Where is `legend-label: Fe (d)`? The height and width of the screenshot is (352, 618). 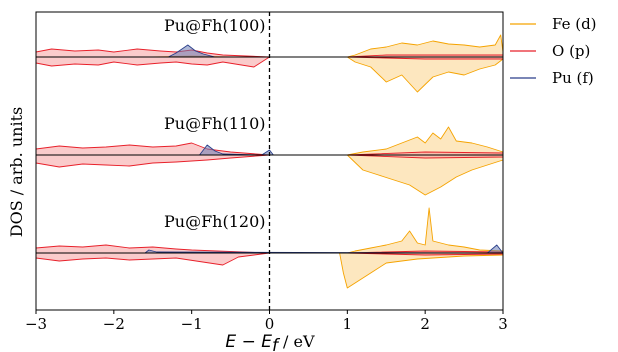
legend-label: Fe (d) is located at coordinates (574, 24).